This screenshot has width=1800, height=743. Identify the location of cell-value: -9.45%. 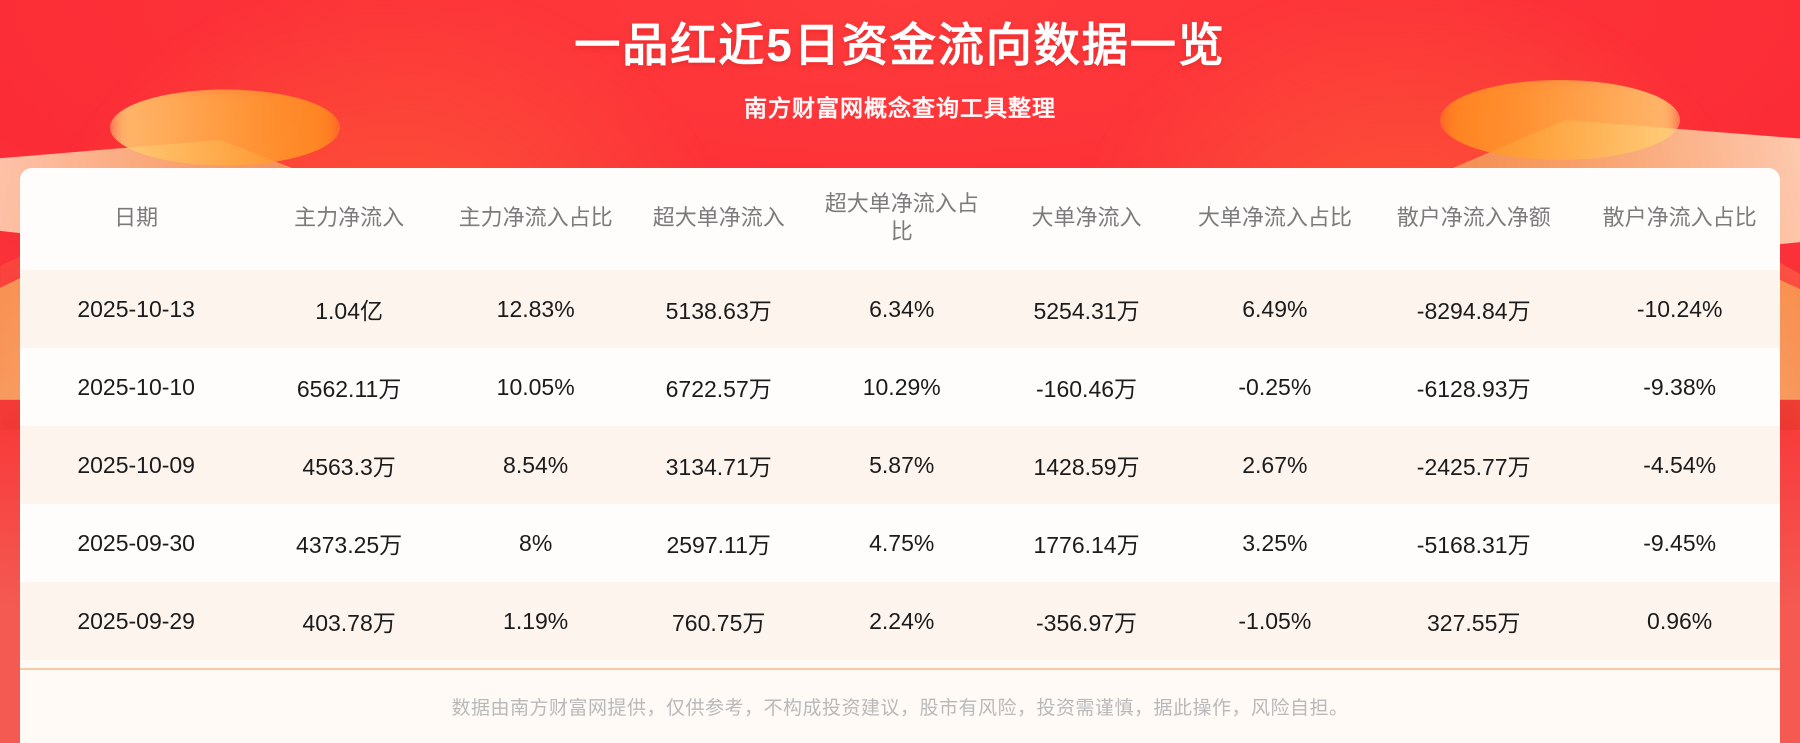
(1679, 543).